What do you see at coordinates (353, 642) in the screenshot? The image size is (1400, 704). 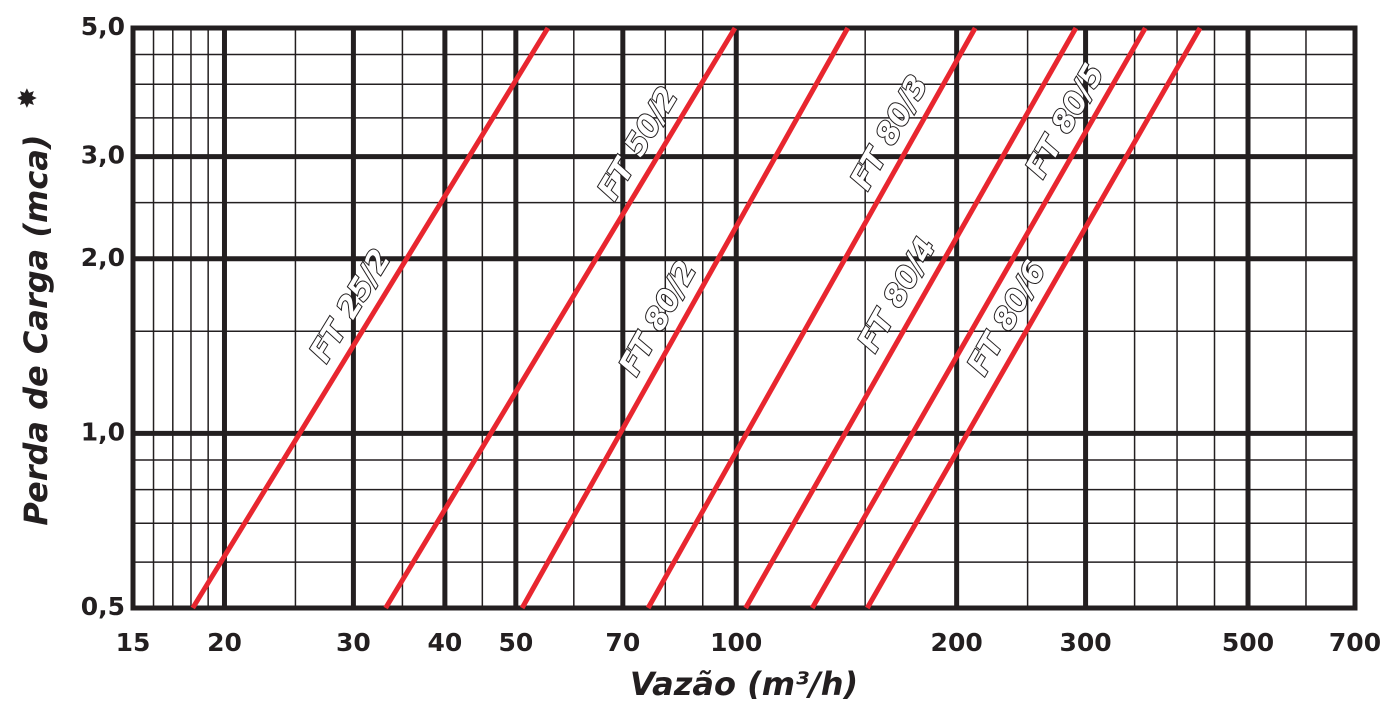 I see `x-tick-label: 30` at bounding box center [353, 642].